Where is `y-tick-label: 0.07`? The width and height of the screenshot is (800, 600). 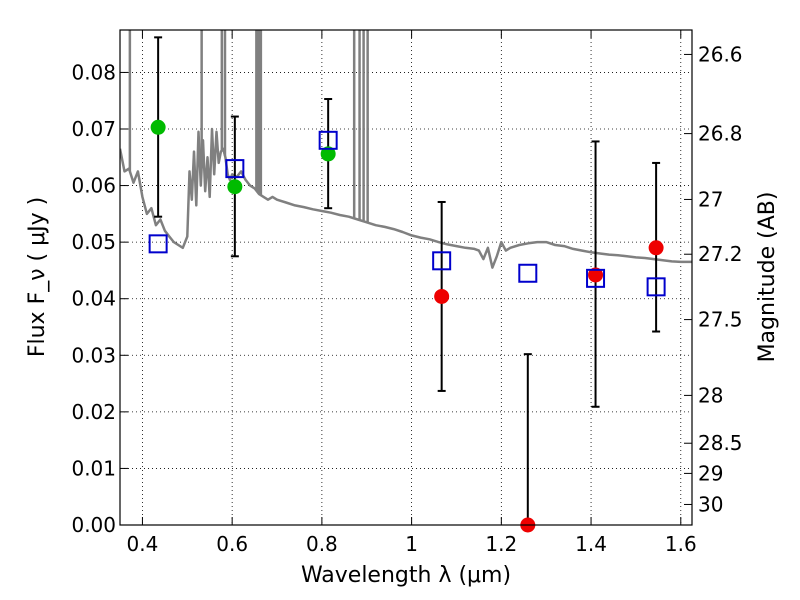
y-tick-label: 0.07 is located at coordinates (93, 129).